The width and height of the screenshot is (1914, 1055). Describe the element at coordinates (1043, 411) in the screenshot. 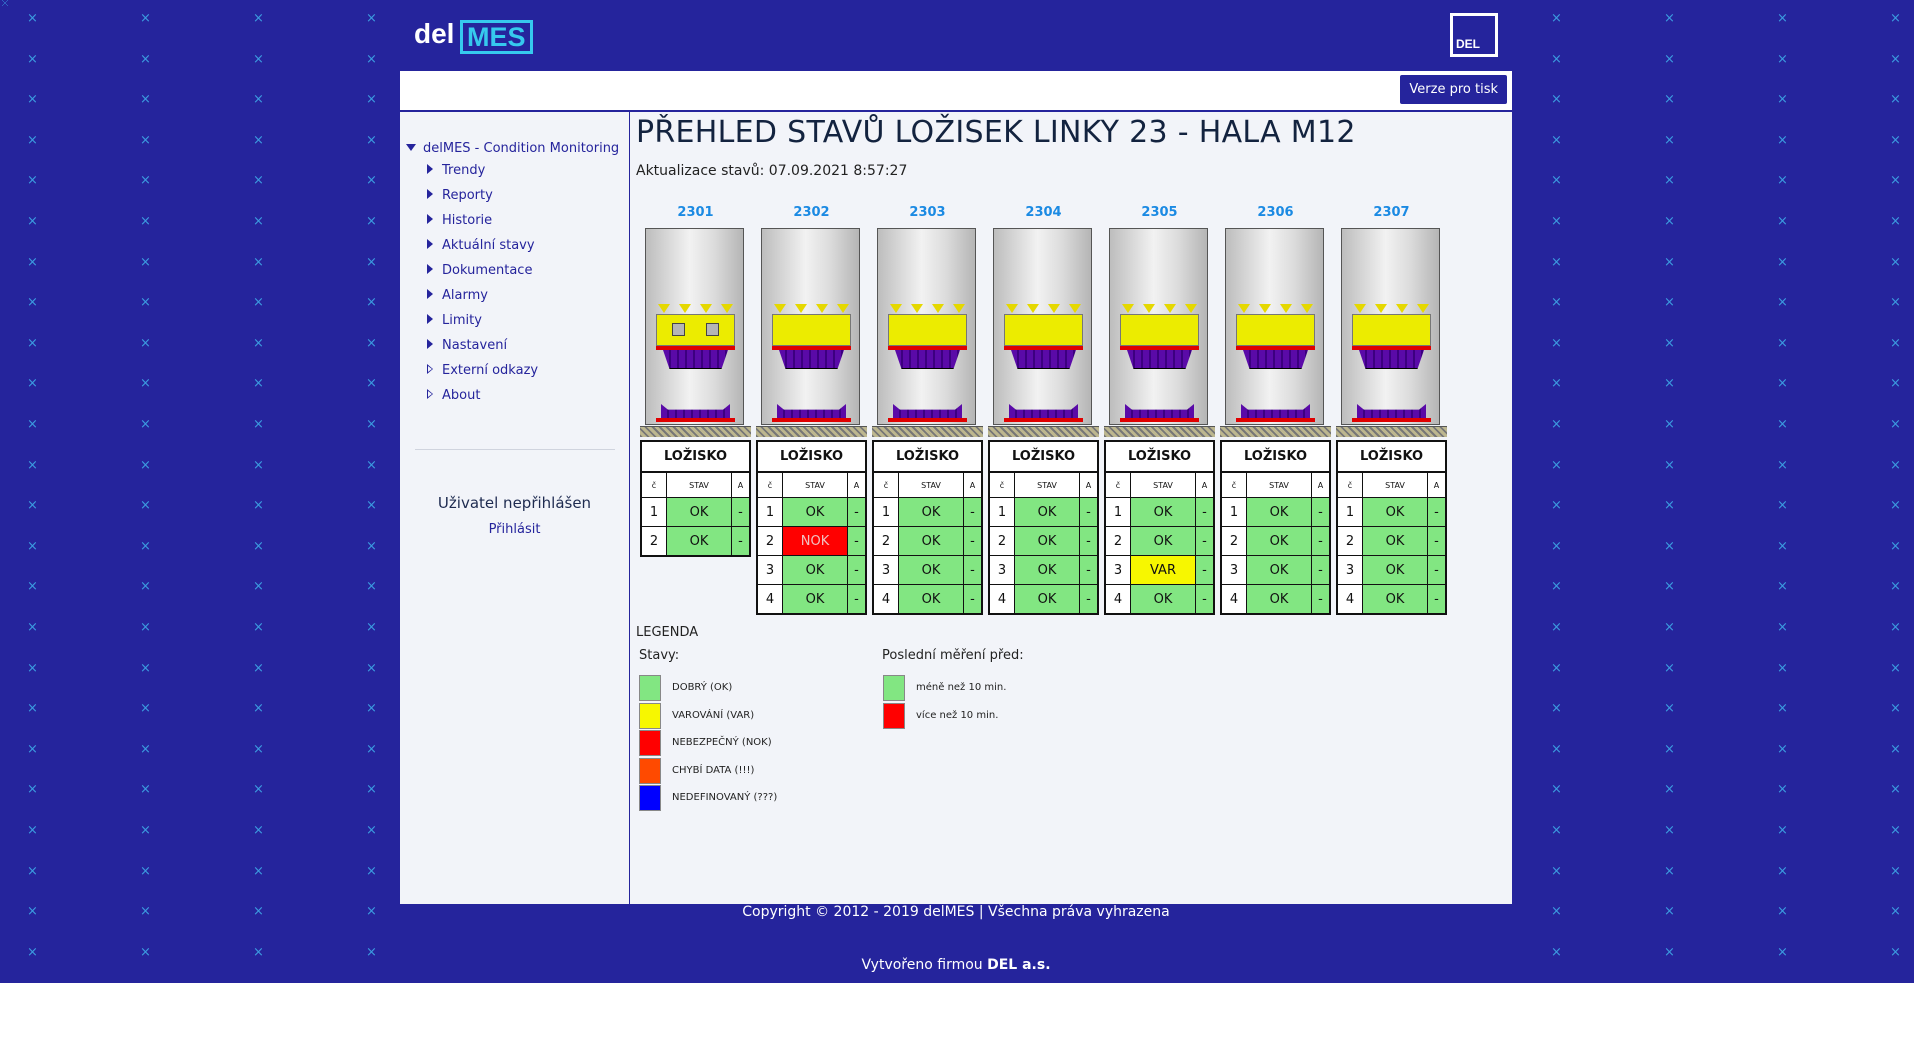

I see `bearing-rollers-lower` at that location.